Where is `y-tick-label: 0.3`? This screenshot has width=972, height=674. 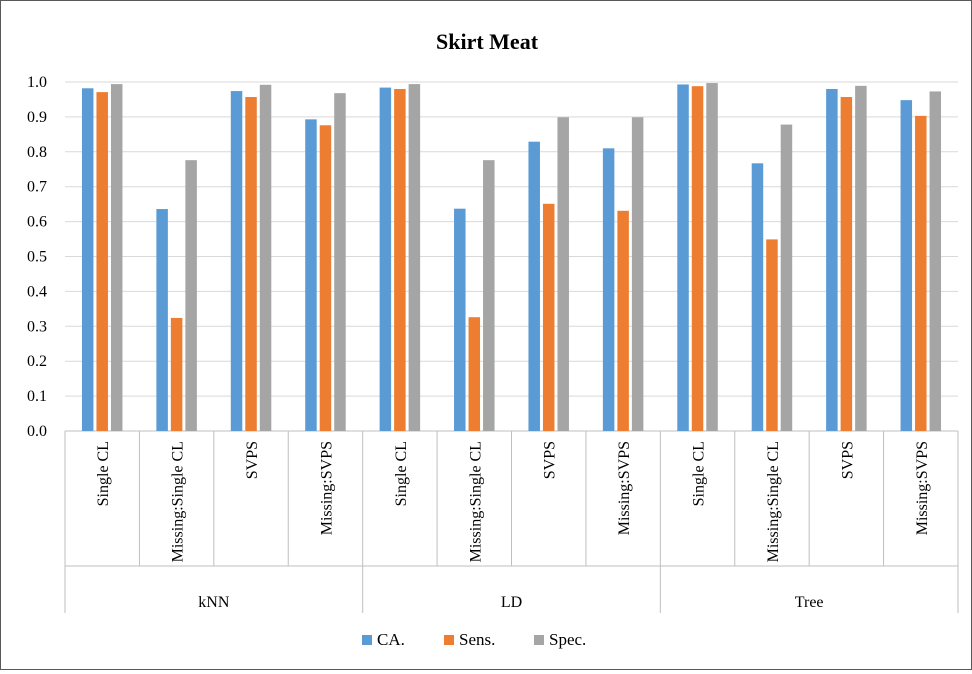 y-tick-label: 0.3 is located at coordinates (37, 326).